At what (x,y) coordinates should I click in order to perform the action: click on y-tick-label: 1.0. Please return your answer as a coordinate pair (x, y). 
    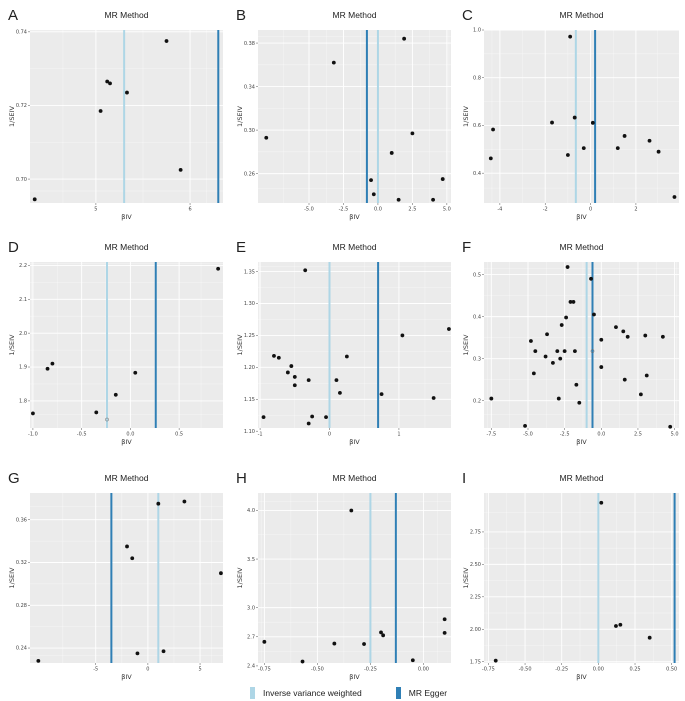
    Looking at the image, I should click on (477, 31).